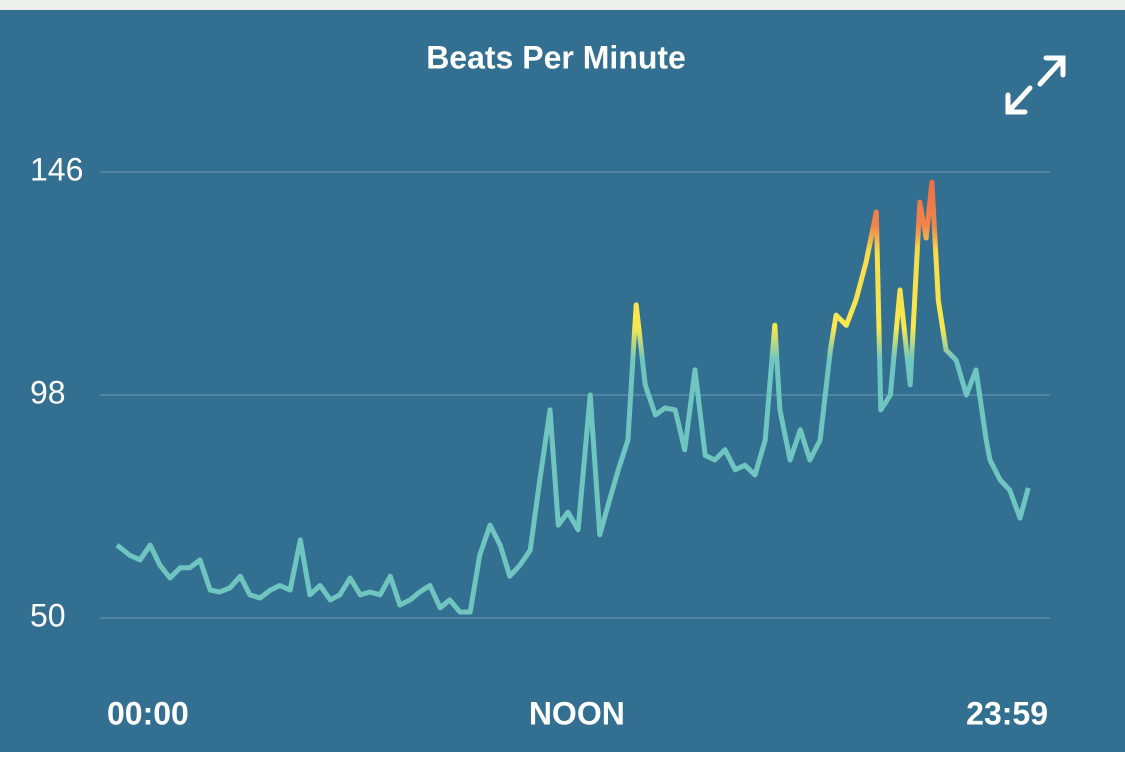 This screenshot has height=782, width=1125. Describe the element at coordinates (48, 615) in the screenshot. I see `y-tick-label: 50` at that location.